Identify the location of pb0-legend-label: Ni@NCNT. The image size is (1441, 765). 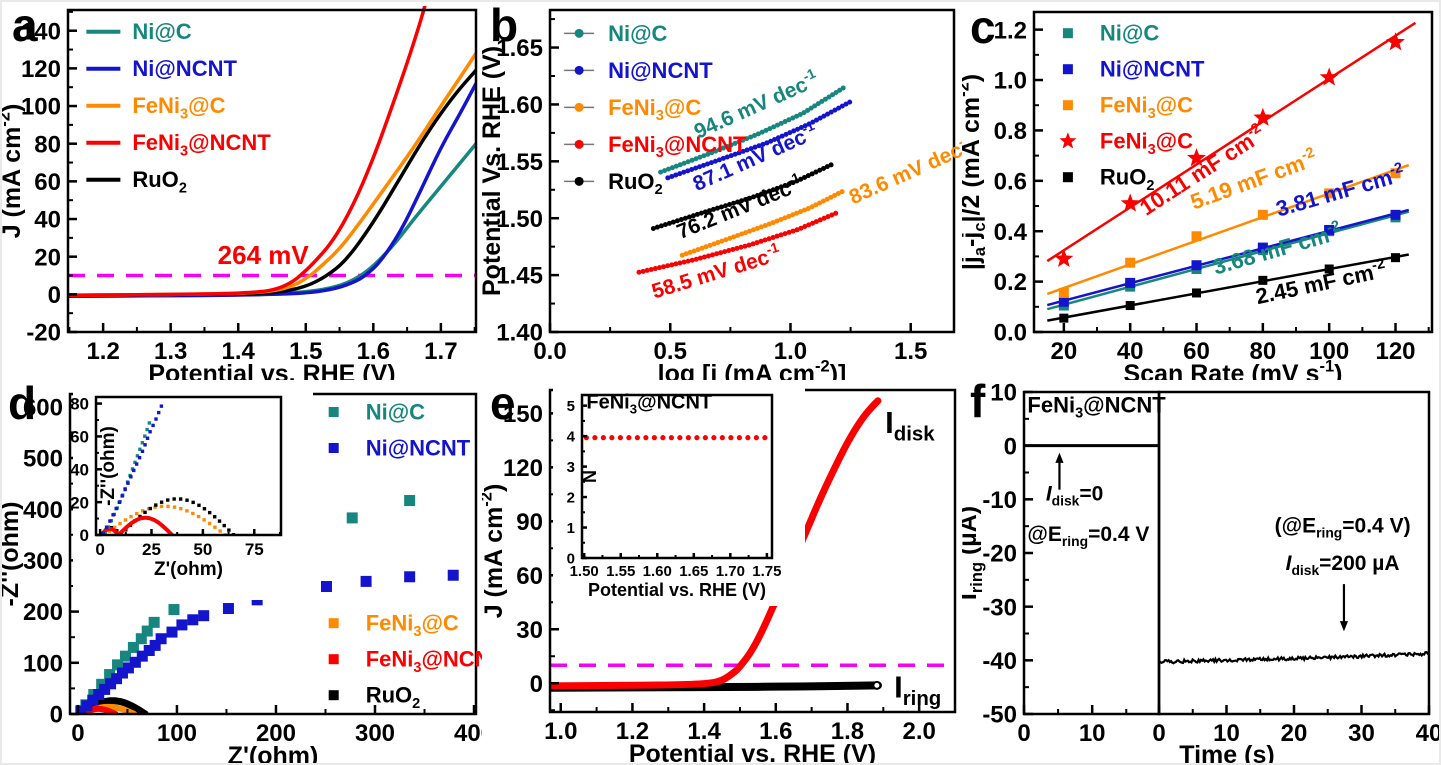
(660, 70).